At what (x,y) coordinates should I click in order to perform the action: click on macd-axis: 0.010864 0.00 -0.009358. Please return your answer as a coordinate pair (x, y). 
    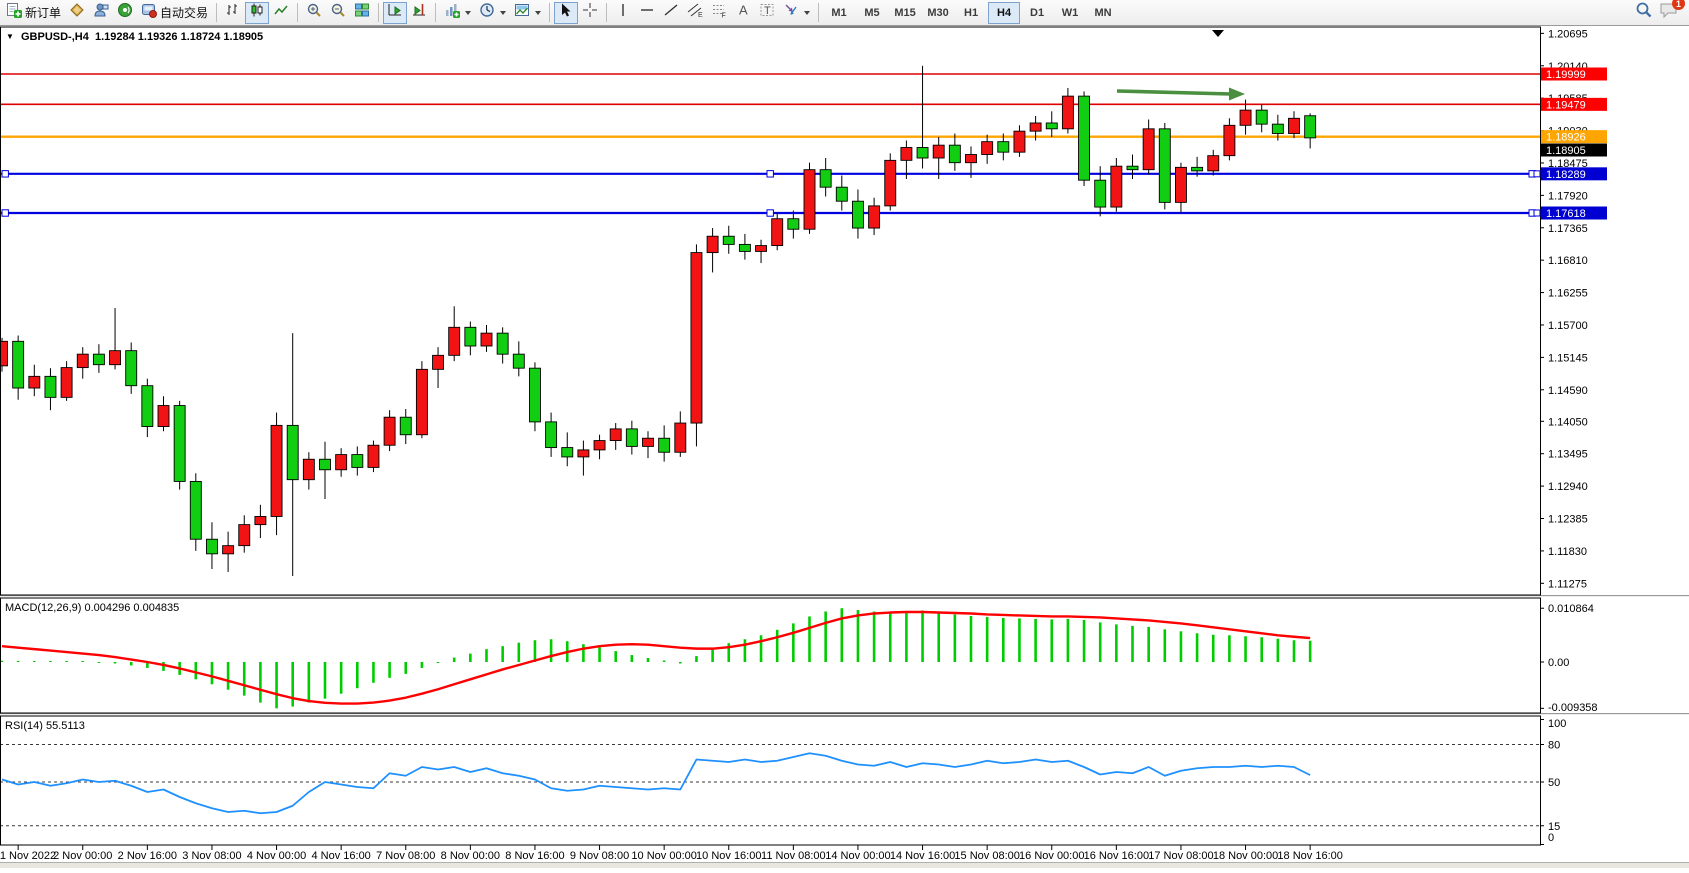
    Looking at the image, I should click on (1569, 658).